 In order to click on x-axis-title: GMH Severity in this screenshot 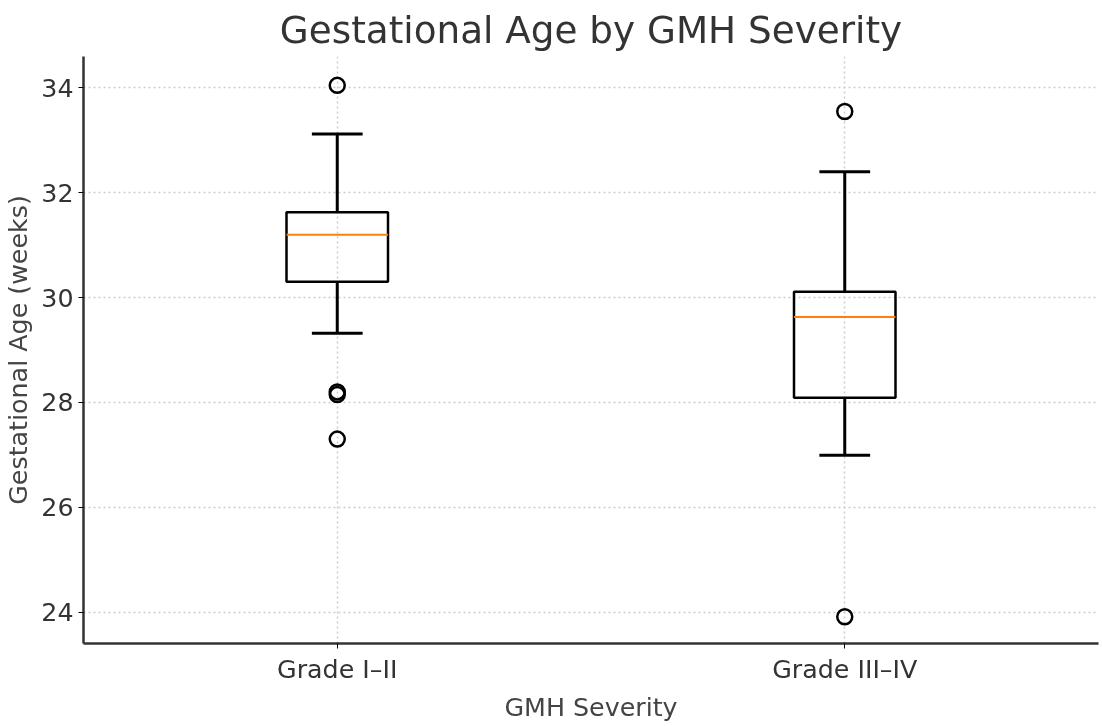, I will do `click(591, 706)`.